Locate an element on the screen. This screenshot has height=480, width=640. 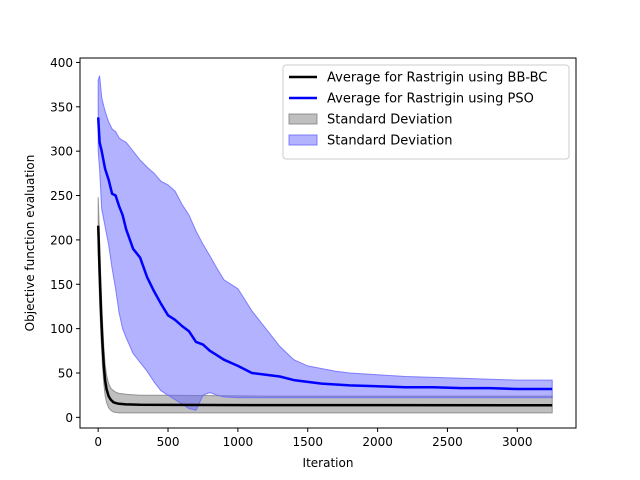
x-tick-label: 0 is located at coordinates (98, 442).